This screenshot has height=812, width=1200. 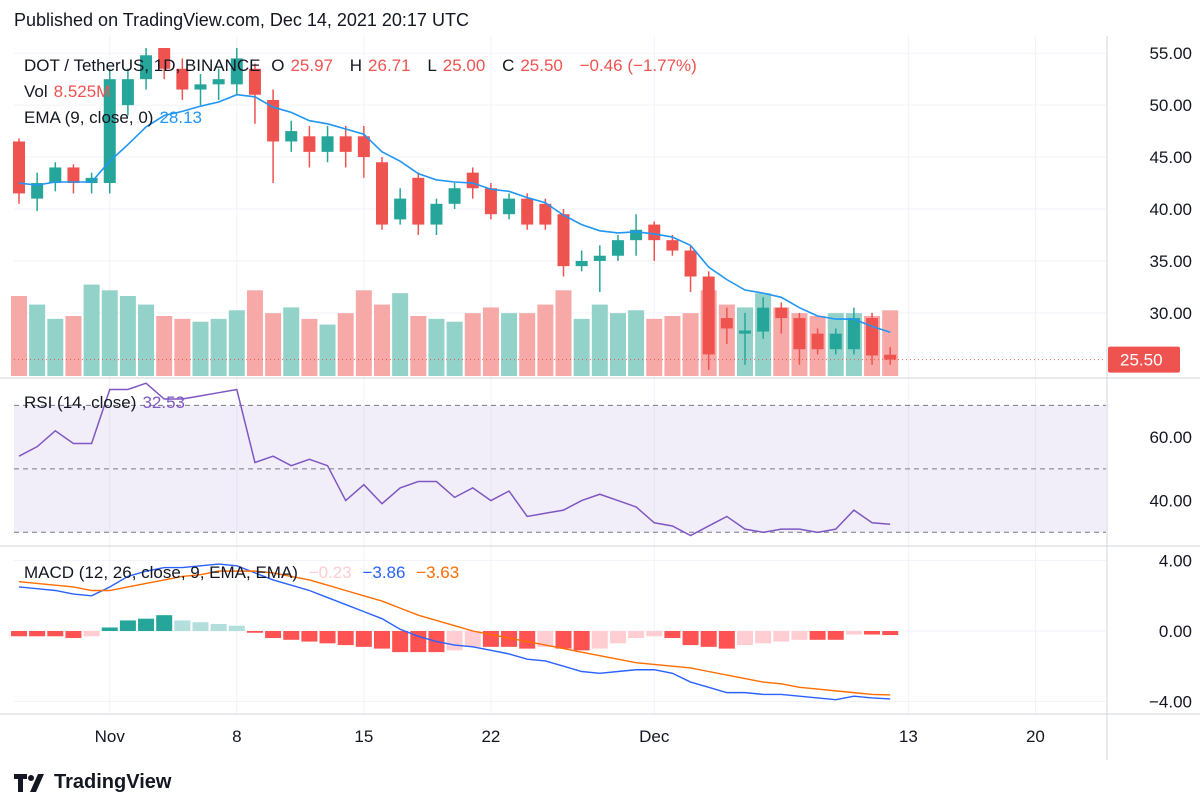 What do you see at coordinates (36, 91) in the screenshot?
I see `volume-label: Vol` at bounding box center [36, 91].